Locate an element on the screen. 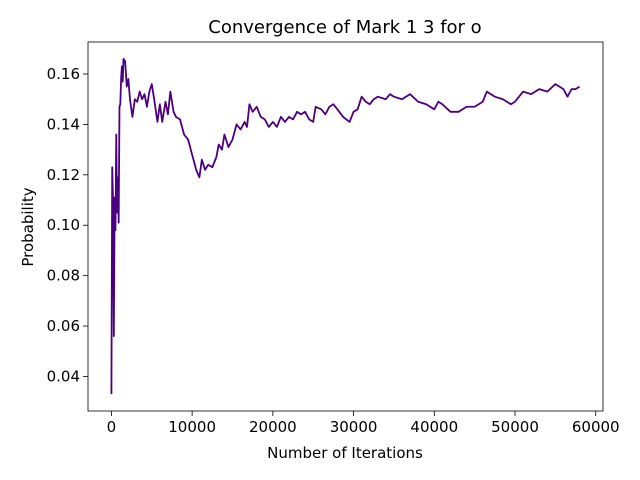  x-tick-label: 0 is located at coordinates (112, 427).